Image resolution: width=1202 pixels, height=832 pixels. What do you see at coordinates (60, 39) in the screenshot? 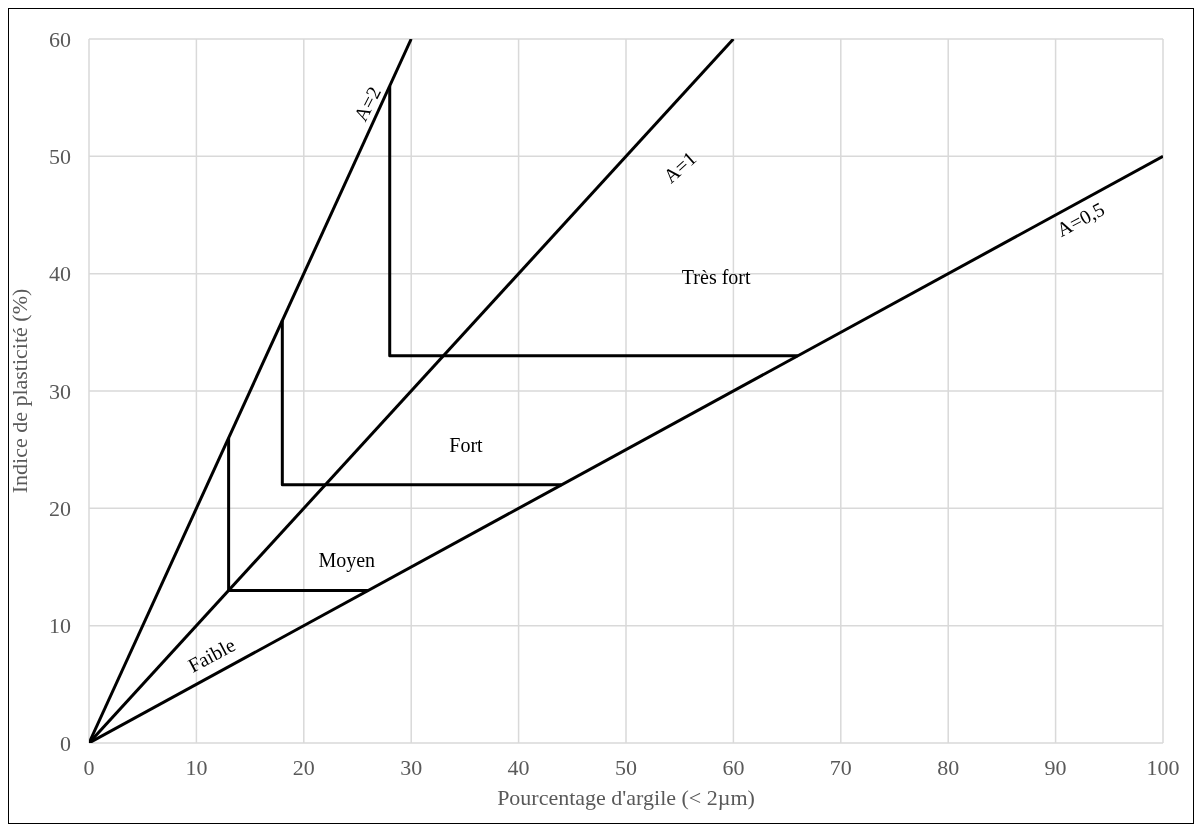
I see `y-tick-label: 60` at bounding box center [60, 39].